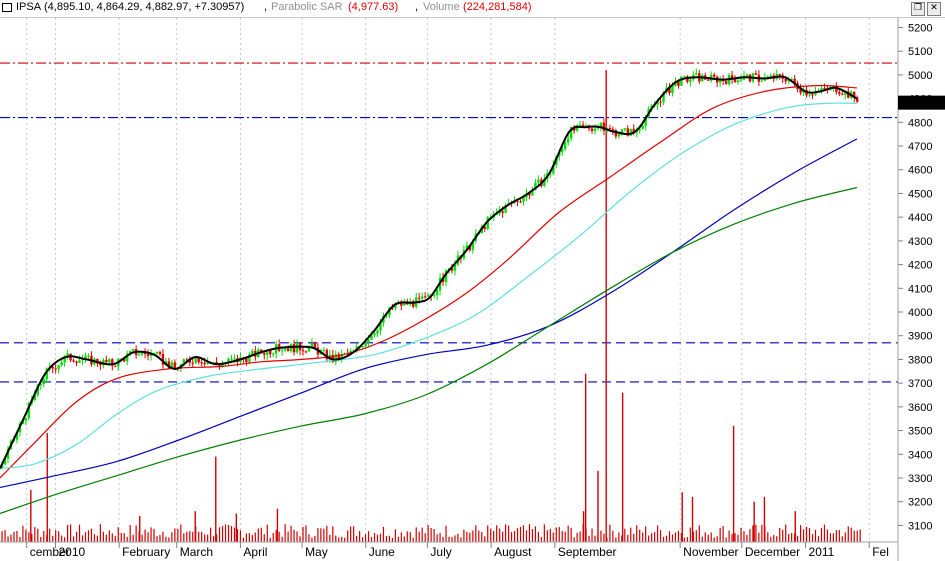 The width and height of the screenshot is (945, 561). What do you see at coordinates (920, 28) in the screenshot?
I see `y-tick-label: 5200` at bounding box center [920, 28].